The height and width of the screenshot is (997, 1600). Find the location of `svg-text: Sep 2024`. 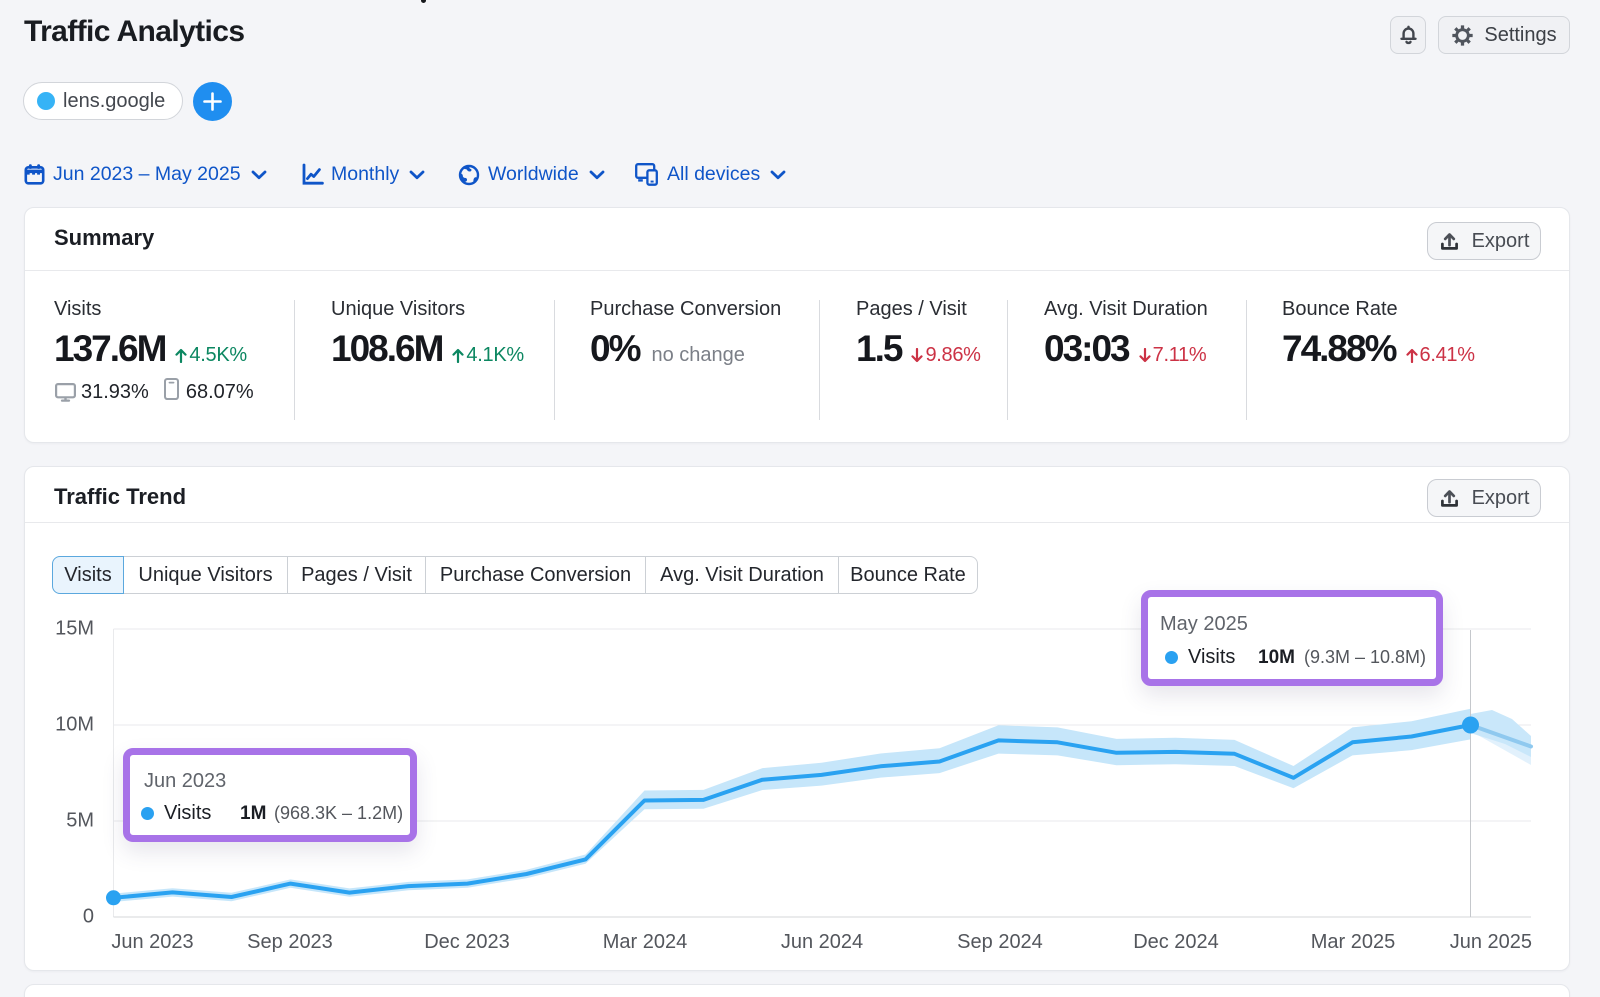

svg-text: Sep 2024 is located at coordinates (1000, 942).